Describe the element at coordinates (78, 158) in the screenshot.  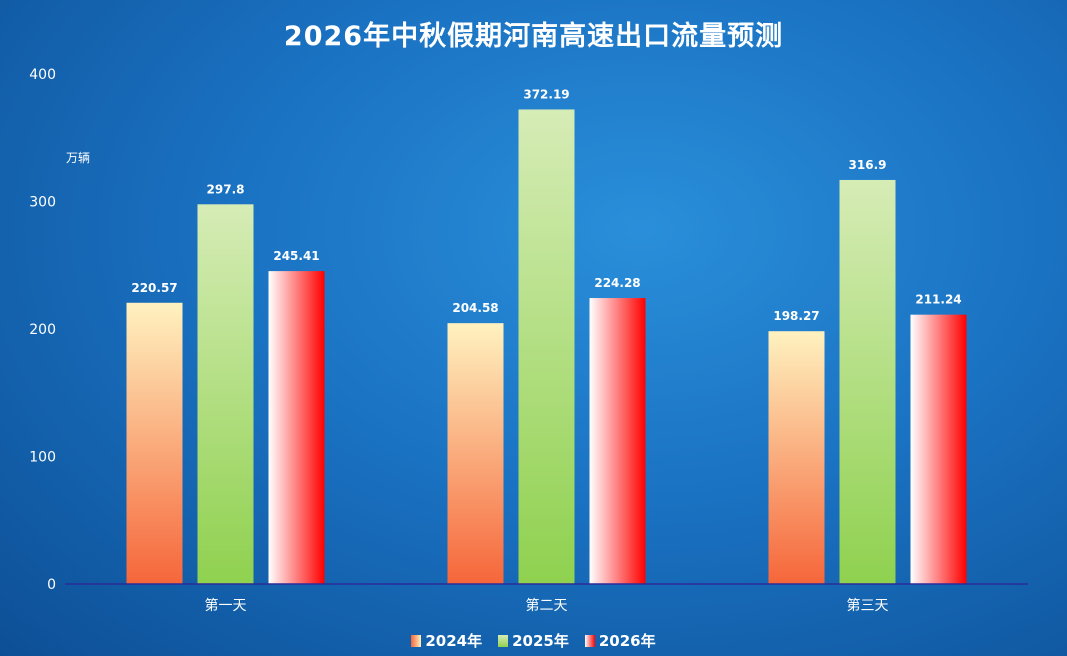
I see `y-axis-label: 万辆` at that location.